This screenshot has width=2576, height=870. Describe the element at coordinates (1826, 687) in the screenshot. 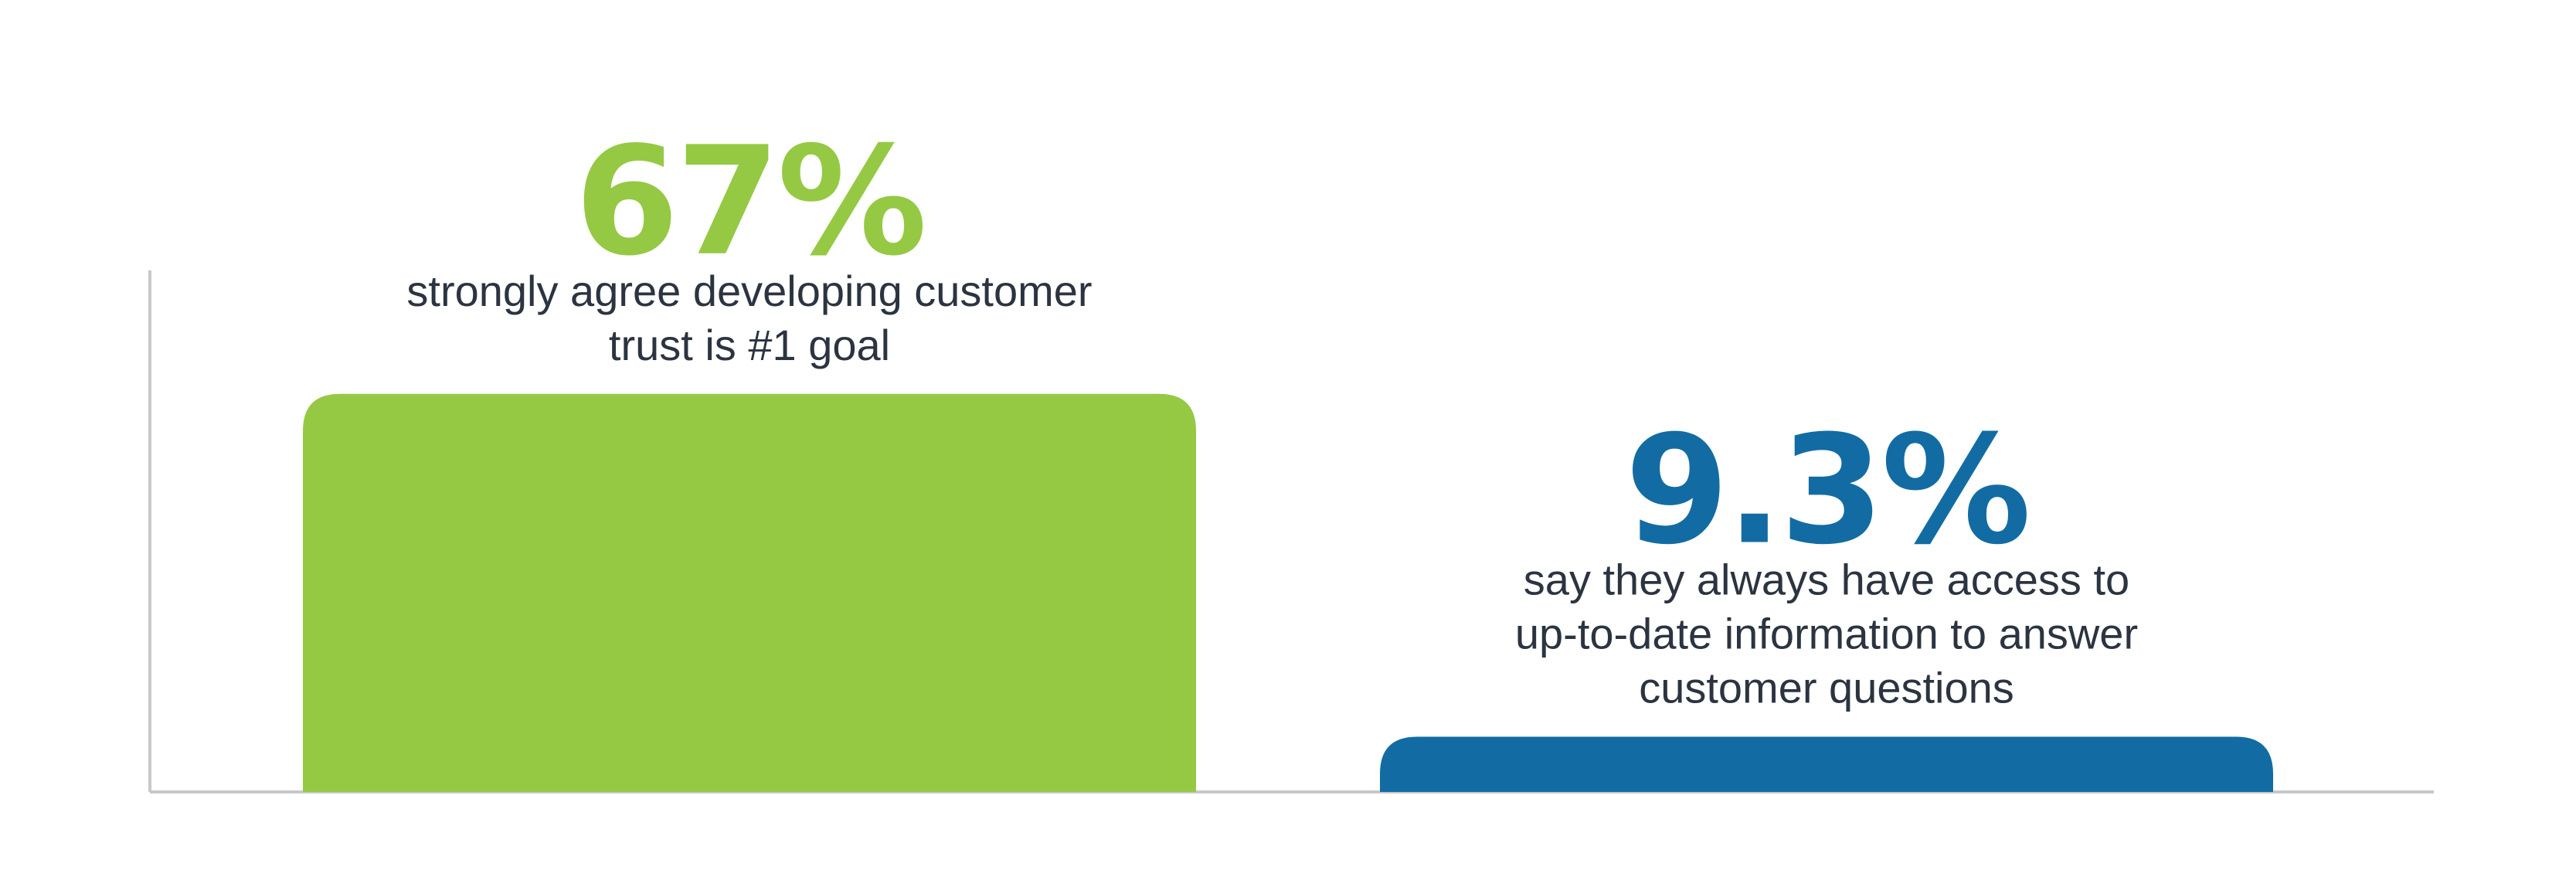

I see `description-line-2-3: customer questions` at that location.